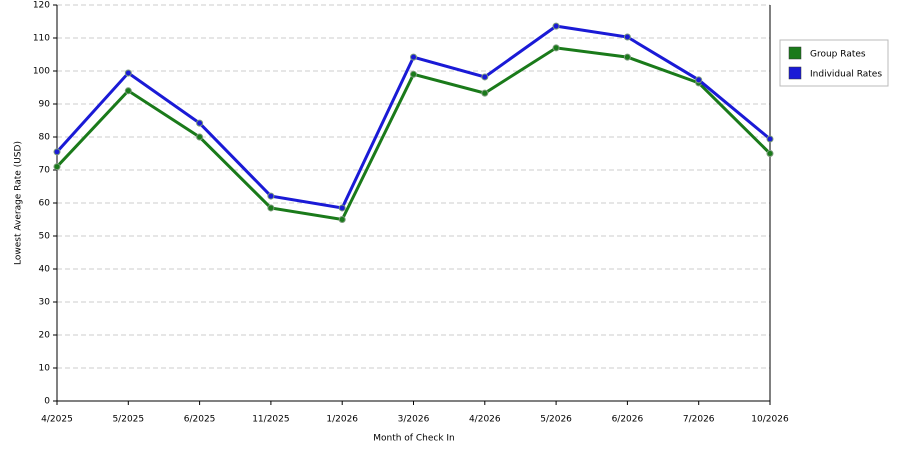 This screenshot has width=900, height=450. I want to click on legend-label: Individual Rates, so click(846, 75).